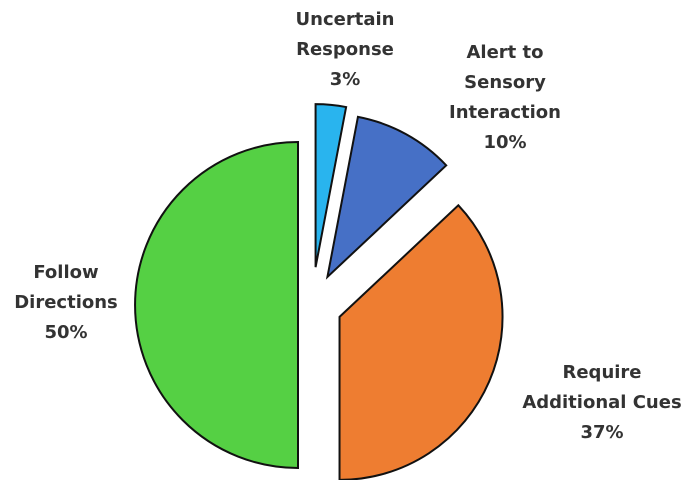  I want to click on value-label: 50%, so click(66, 332).